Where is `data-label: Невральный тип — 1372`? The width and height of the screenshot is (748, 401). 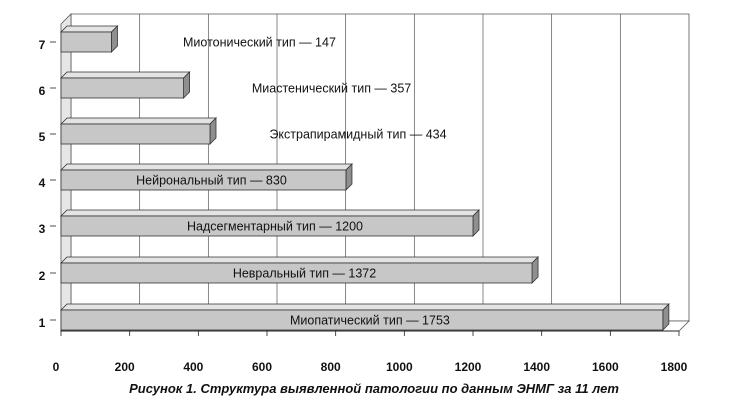 data-label: Невральный тип — 1372 is located at coordinates (304, 274).